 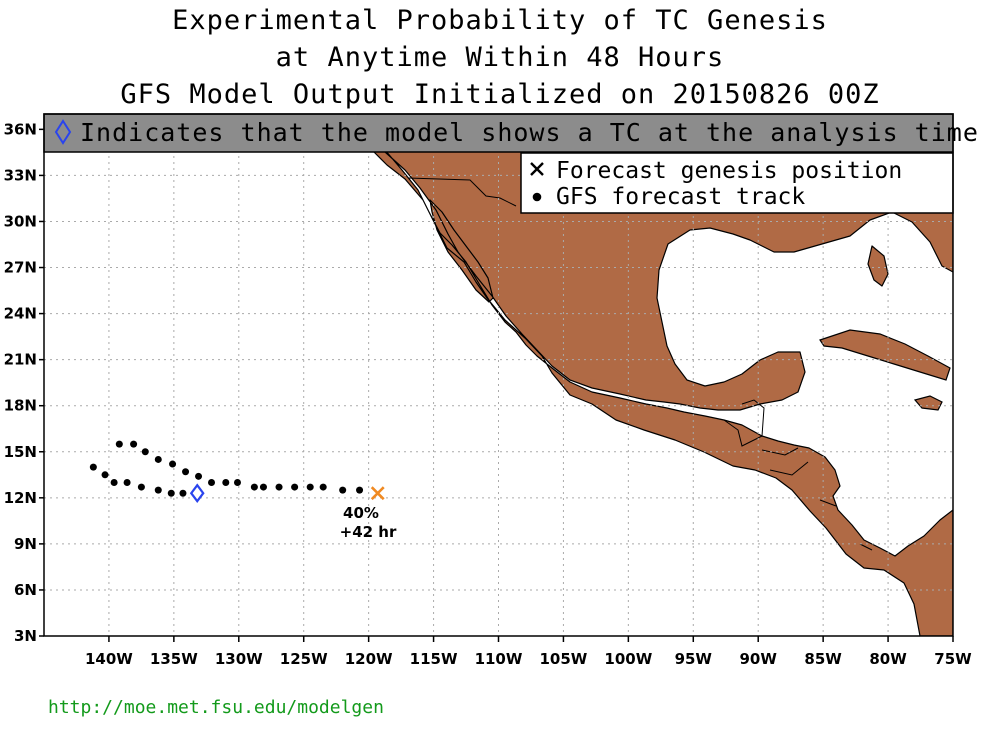 What do you see at coordinates (239, 659) in the screenshot?
I see `x-tick-label: 130W` at bounding box center [239, 659].